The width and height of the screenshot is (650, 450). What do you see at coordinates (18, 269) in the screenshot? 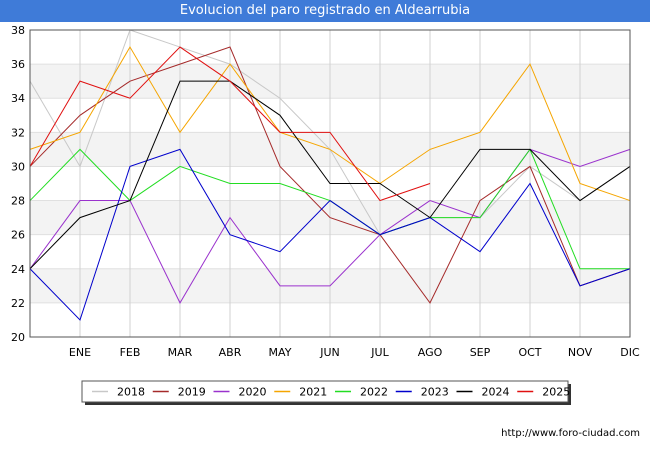
I see `y-tick-label: 24` at bounding box center [18, 269].